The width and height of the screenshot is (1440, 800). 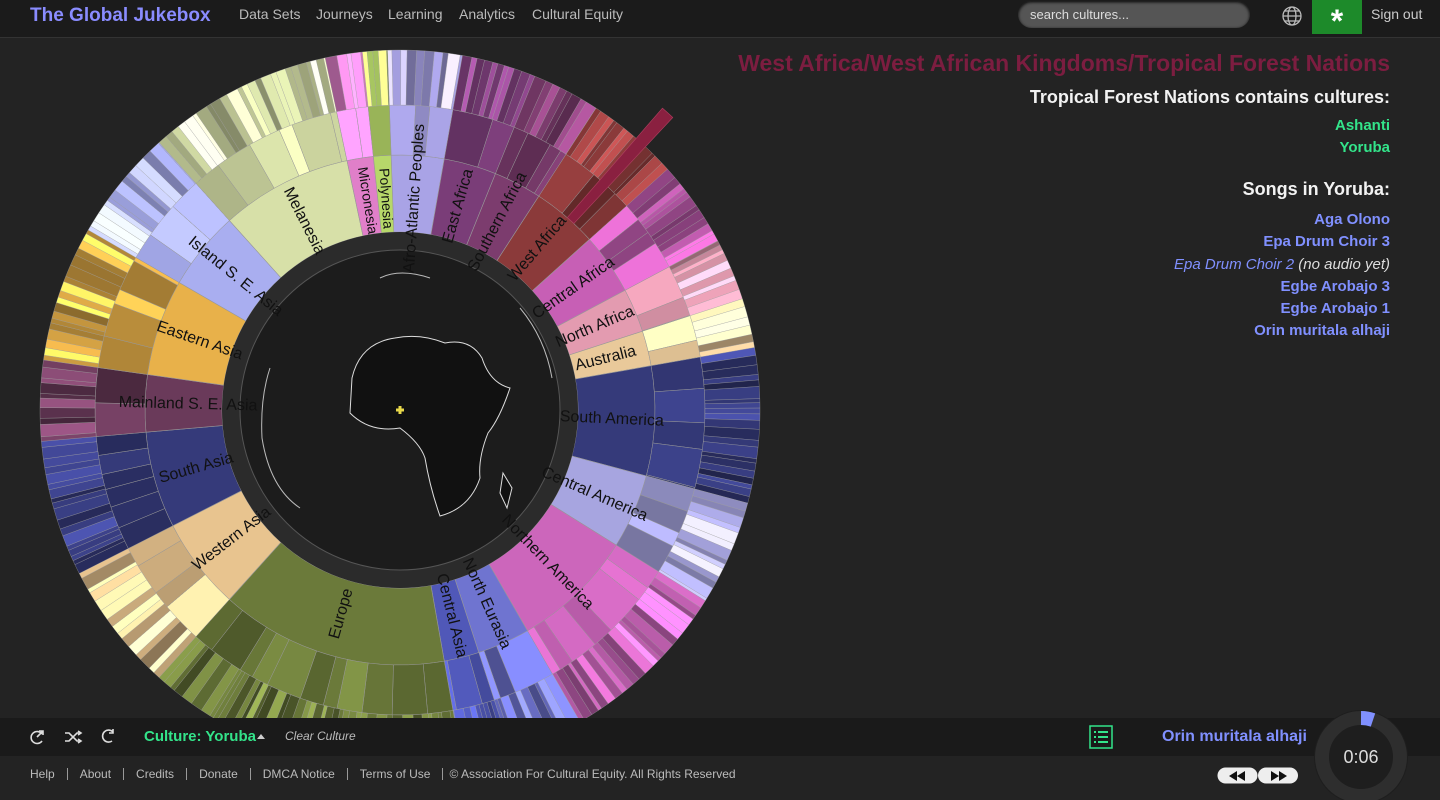 What do you see at coordinates (42, 774) in the screenshot?
I see `footer-link: Help` at bounding box center [42, 774].